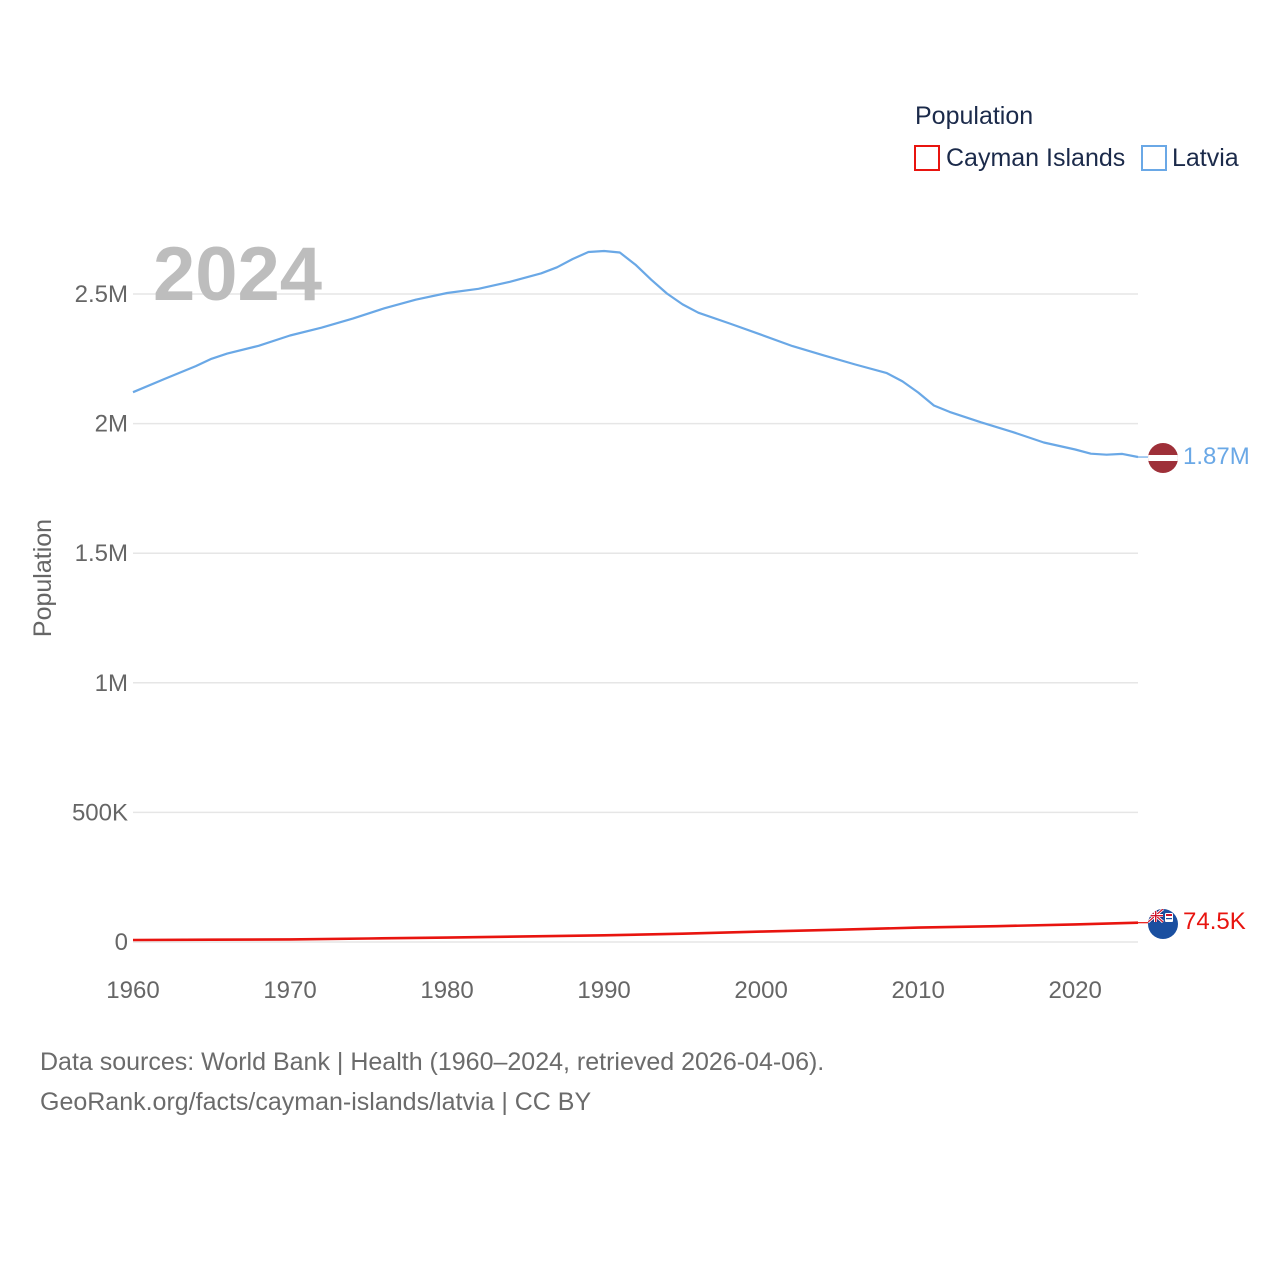 The height and width of the screenshot is (1280, 1280). Describe the element at coordinates (1163, 924) in the screenshot. I see `cayman-islands-flag-icon` at that location.